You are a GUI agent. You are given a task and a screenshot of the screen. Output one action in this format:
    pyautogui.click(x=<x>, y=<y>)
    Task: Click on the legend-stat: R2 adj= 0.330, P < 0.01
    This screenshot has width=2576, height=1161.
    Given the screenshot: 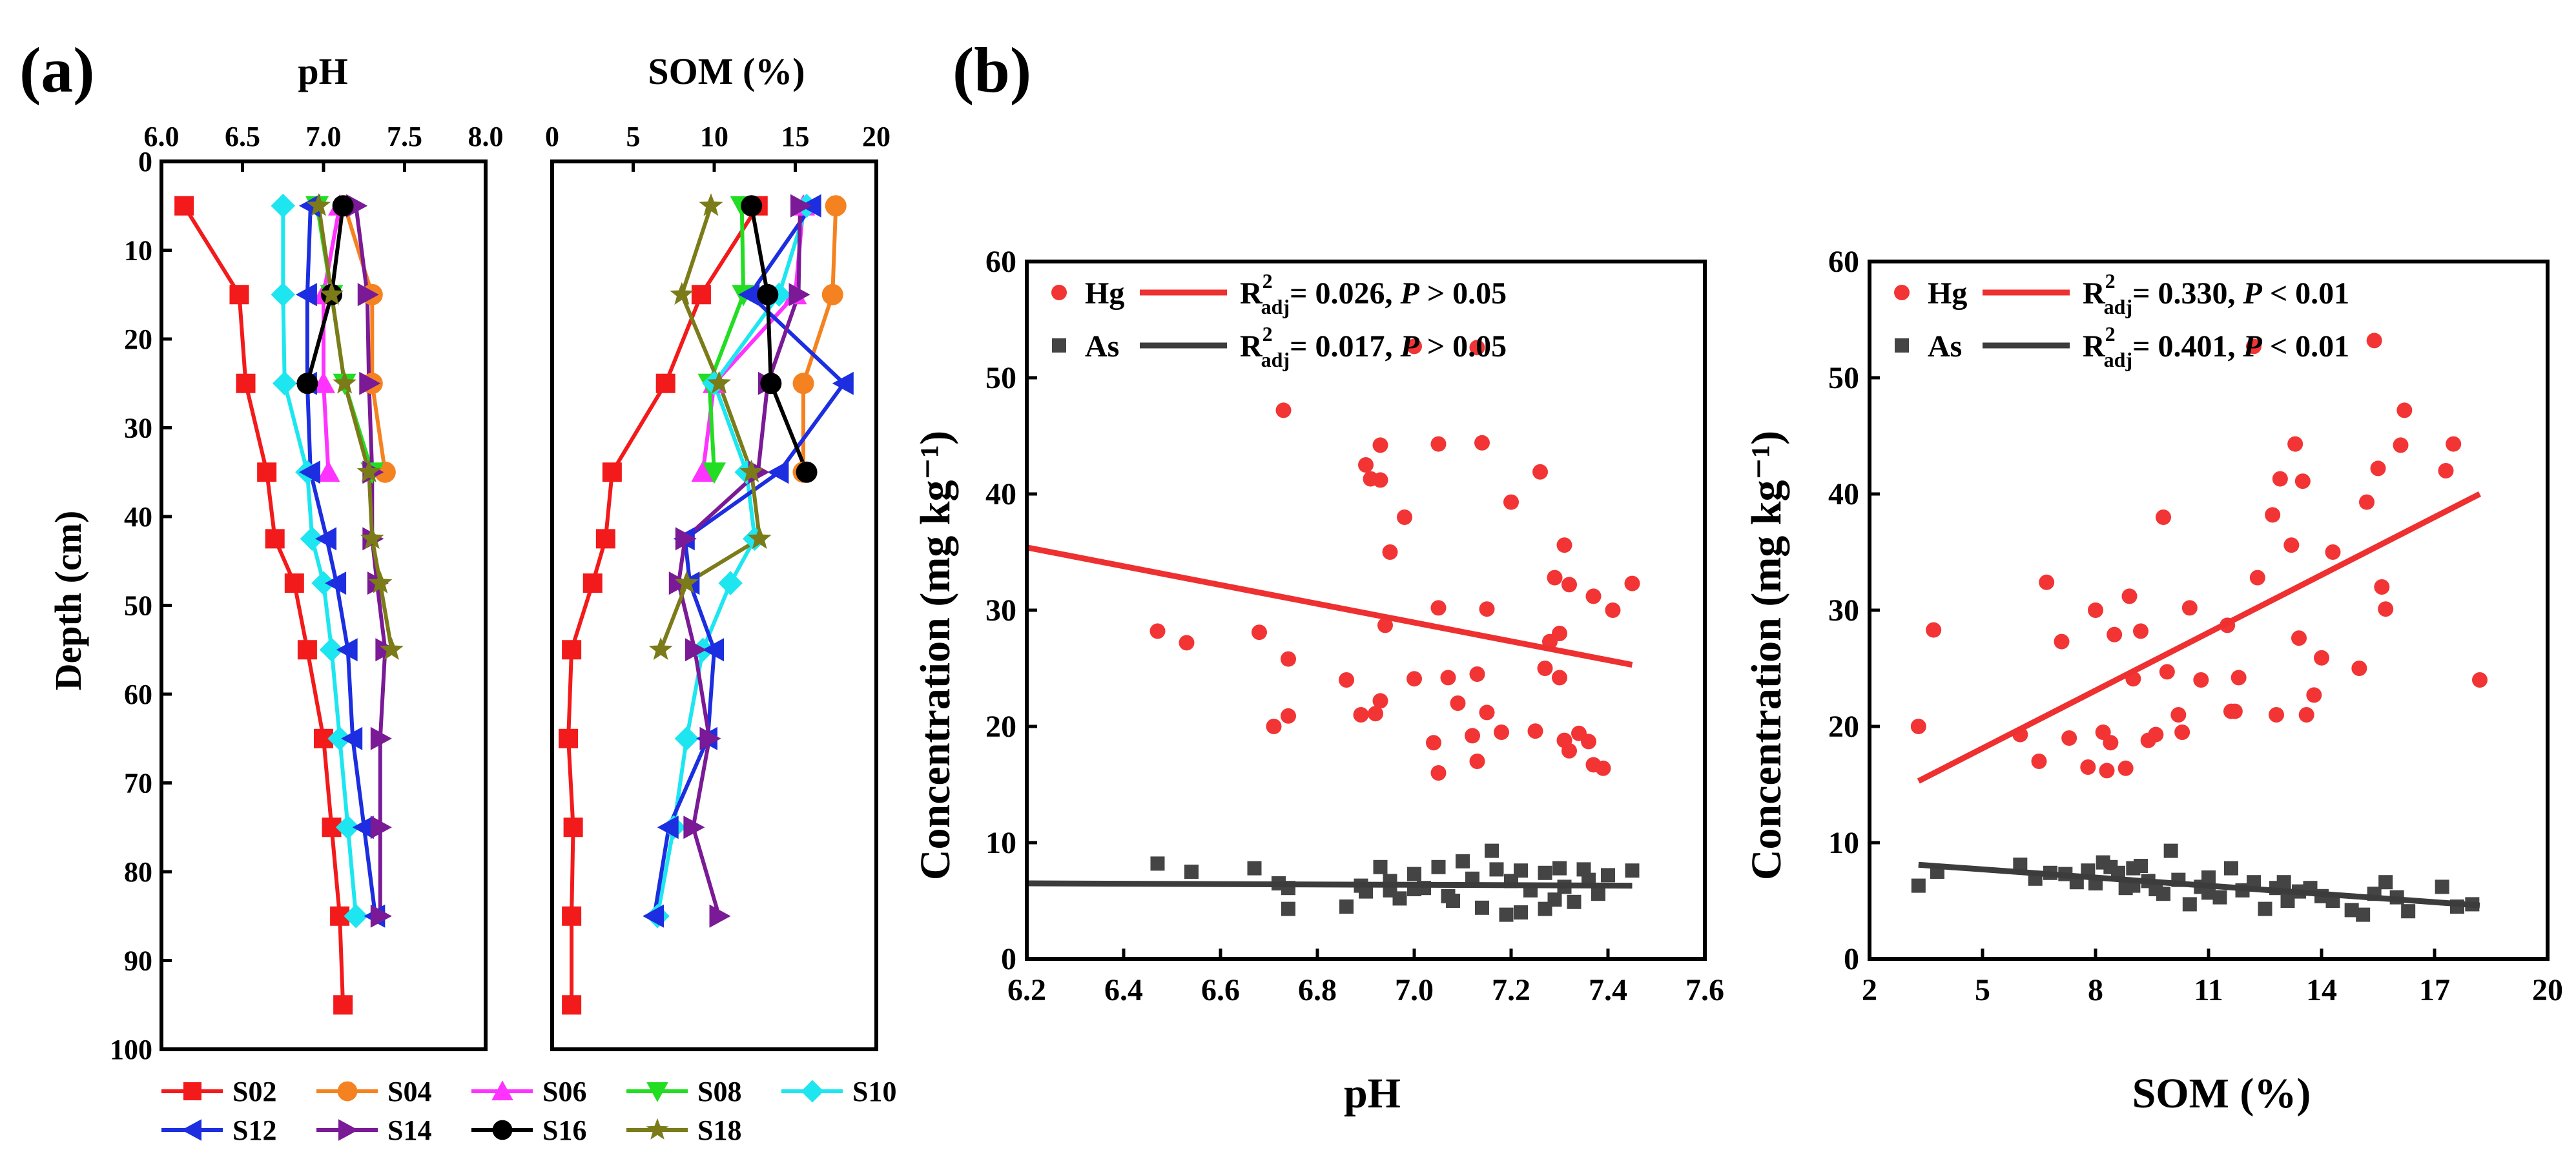 What is the action you would take?
    pyautogui.click(x=2216, y=293)
    